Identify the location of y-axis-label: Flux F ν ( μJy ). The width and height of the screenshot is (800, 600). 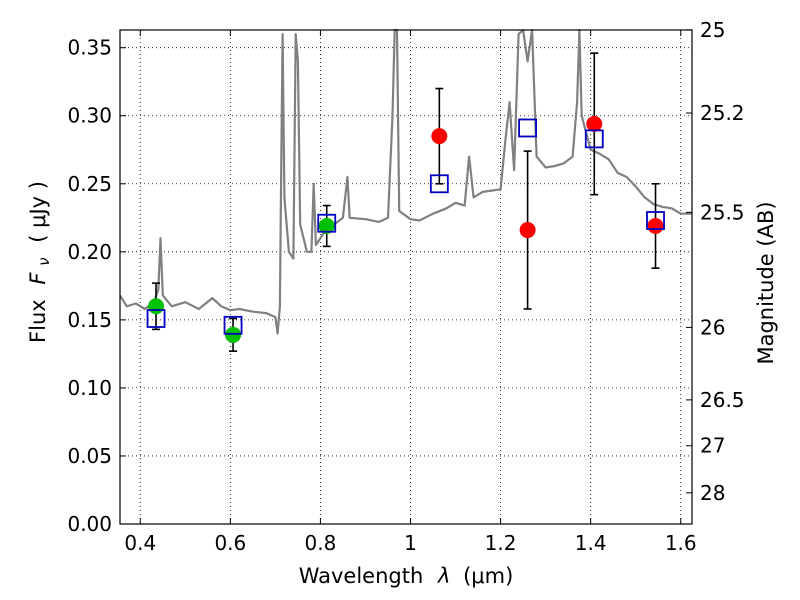
(40, 262).